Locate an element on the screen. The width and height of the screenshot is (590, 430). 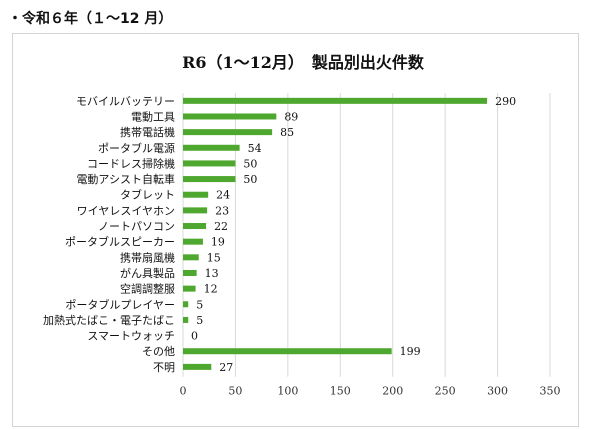
category-label: コードレス掃除機 is located at coordinates (131, 163).